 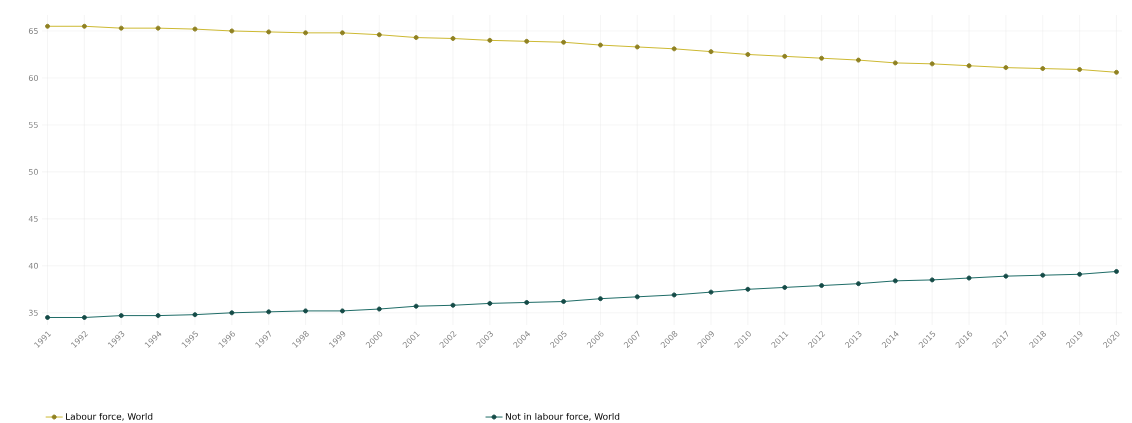 What do you see at coordinates (562, 416) in the screenshot?
I see `legend-label: Not in labour force, World` at bounding box center [562, 416].